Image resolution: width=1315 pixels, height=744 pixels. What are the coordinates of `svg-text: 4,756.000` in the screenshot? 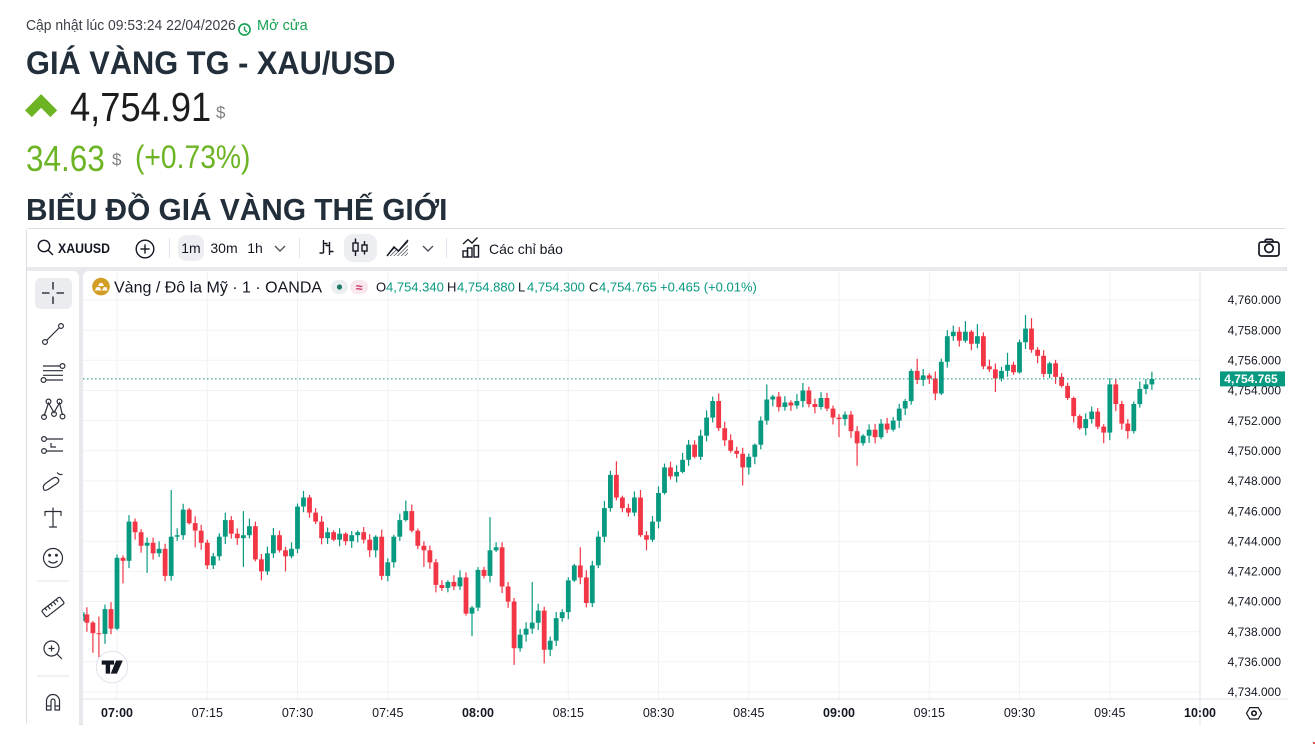 It's located at (1255, 361).